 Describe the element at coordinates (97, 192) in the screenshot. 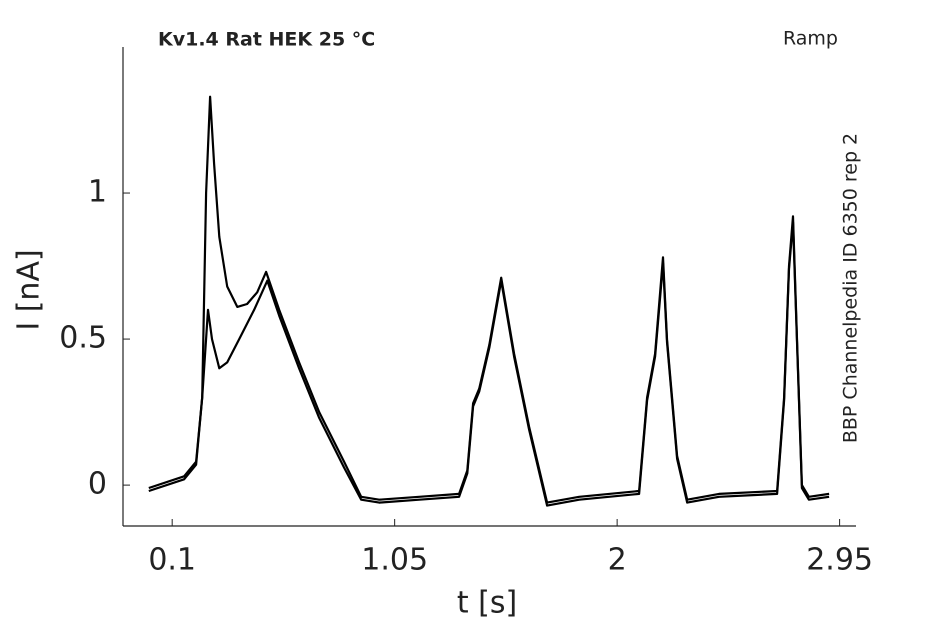

I see `y-tick-label: 1` at that location.